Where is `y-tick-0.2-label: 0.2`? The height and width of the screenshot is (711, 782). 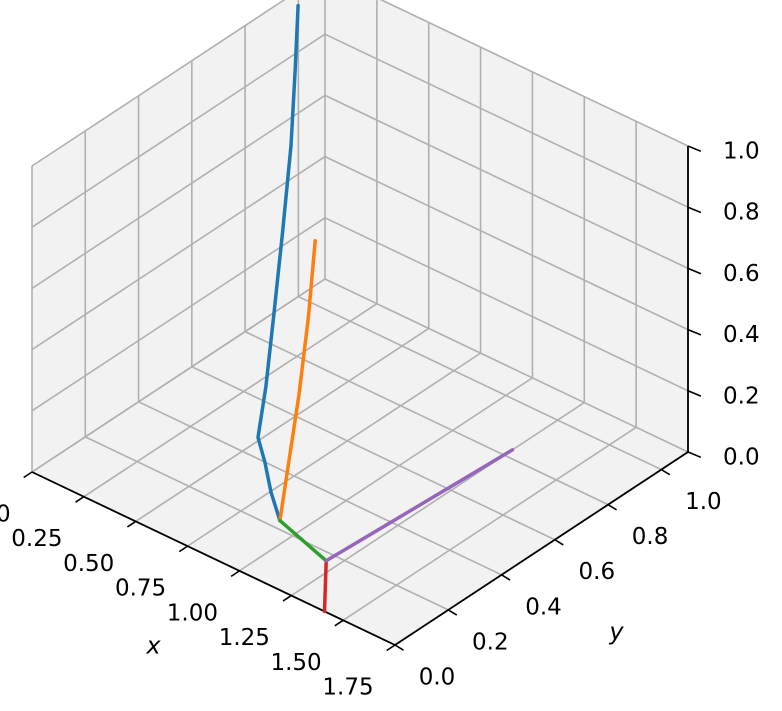
y-tick-0.2-label: 0.2 is located at coordinates (490, 642).